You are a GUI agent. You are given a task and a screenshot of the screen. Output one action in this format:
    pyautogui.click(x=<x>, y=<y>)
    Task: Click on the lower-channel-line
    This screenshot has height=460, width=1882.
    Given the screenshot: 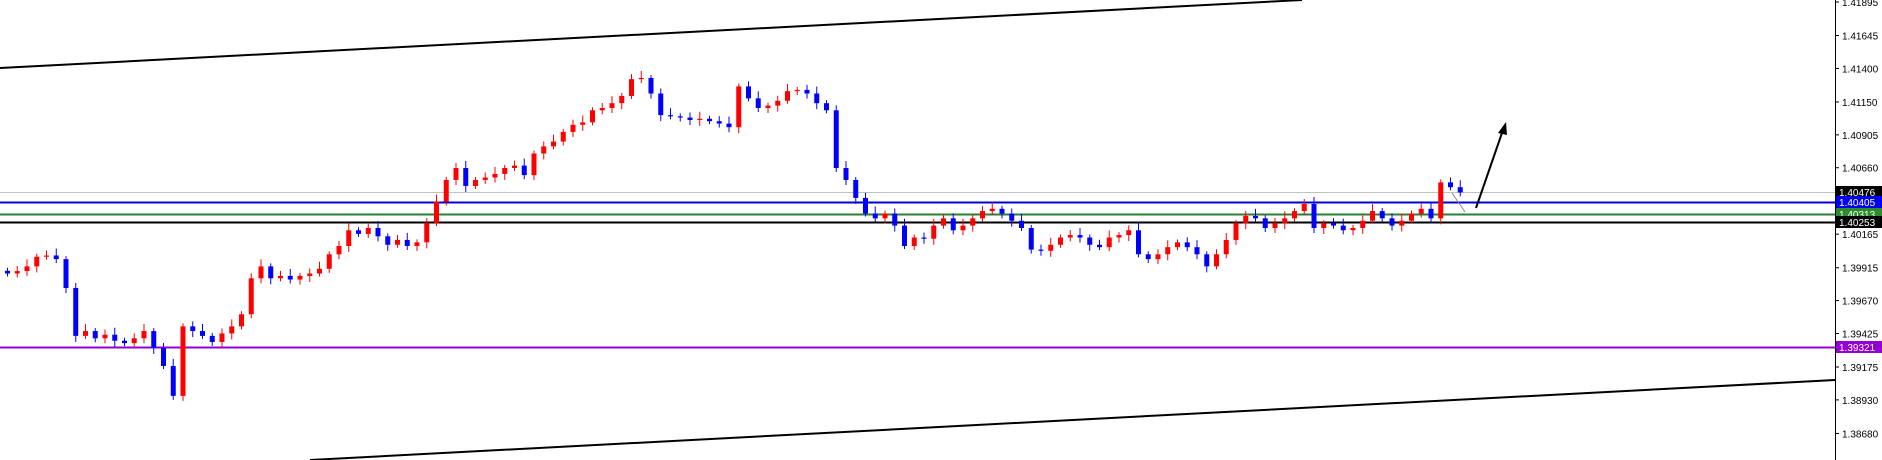 What is the action you would take?
    pyautogui.click(x=1072, y=419)
    